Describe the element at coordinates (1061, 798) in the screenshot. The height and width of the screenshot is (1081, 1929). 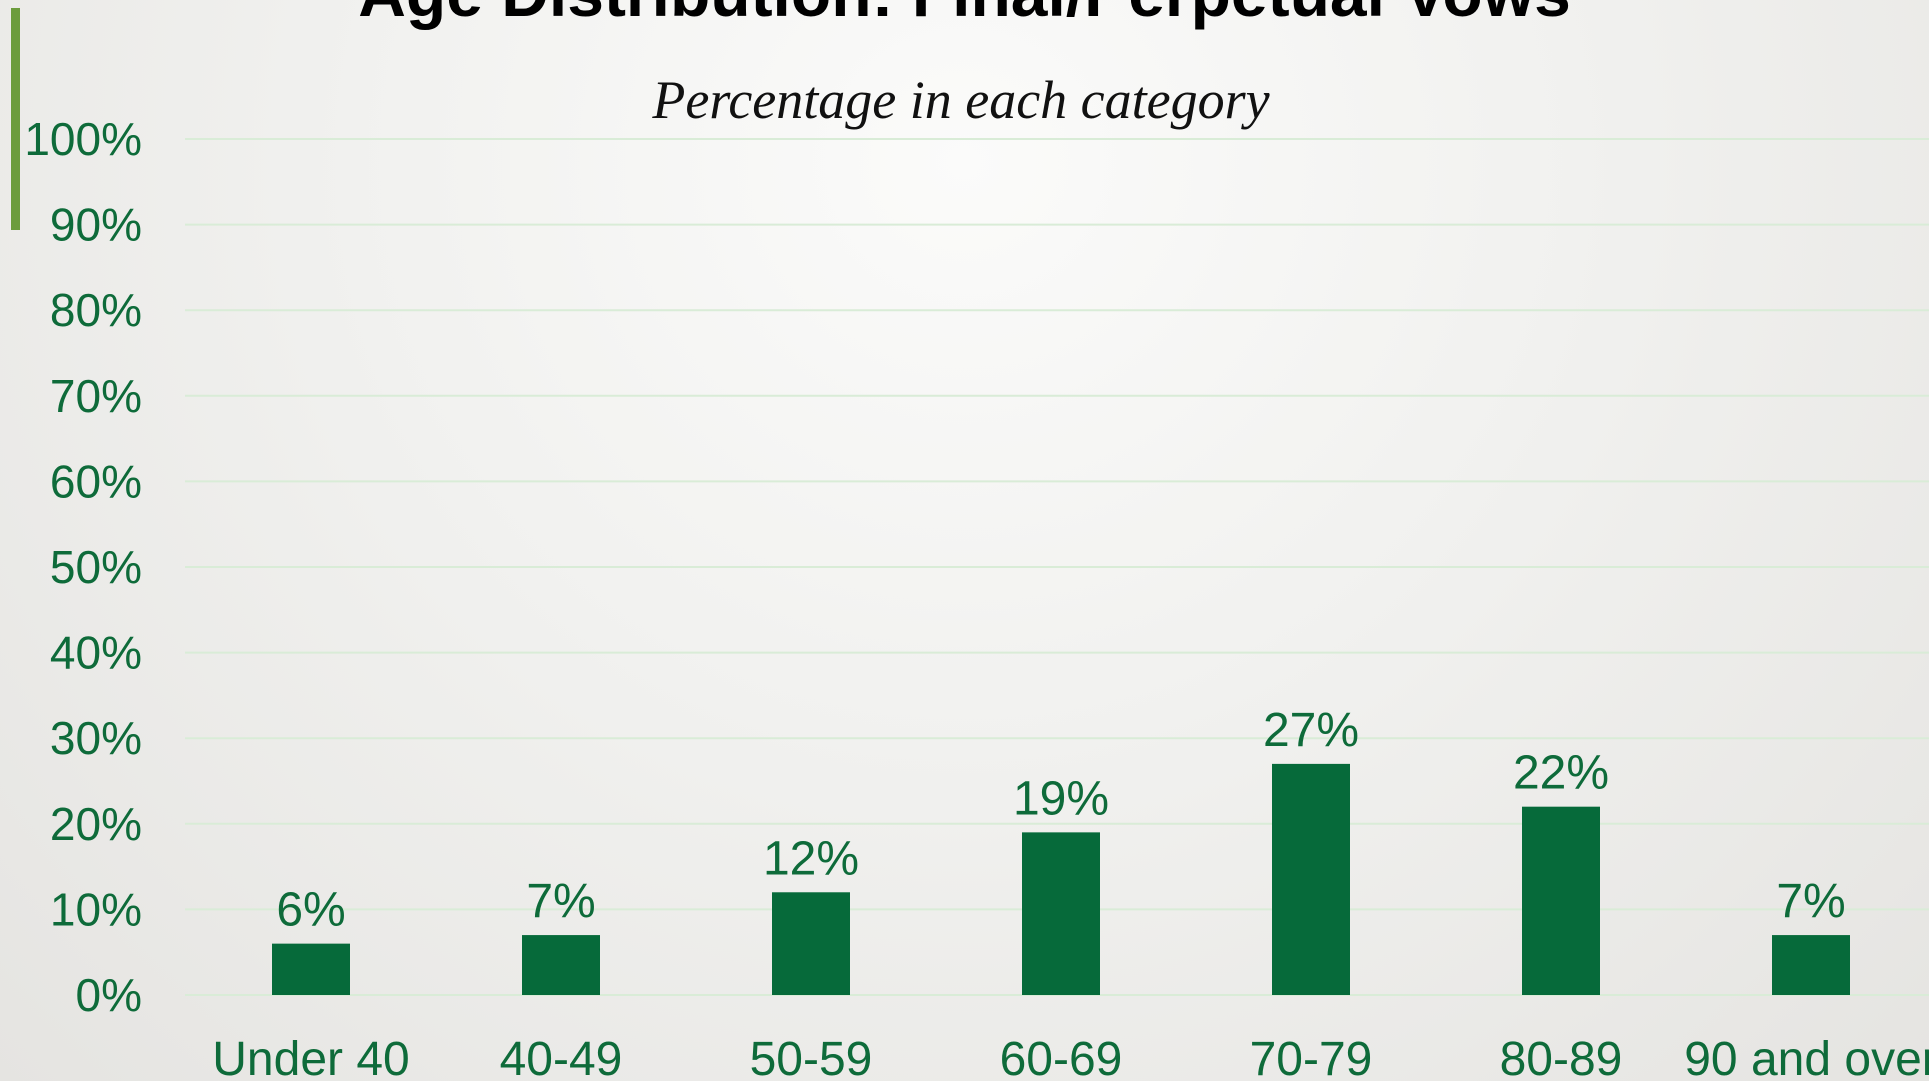
I see `data-label: 19%` at that location.